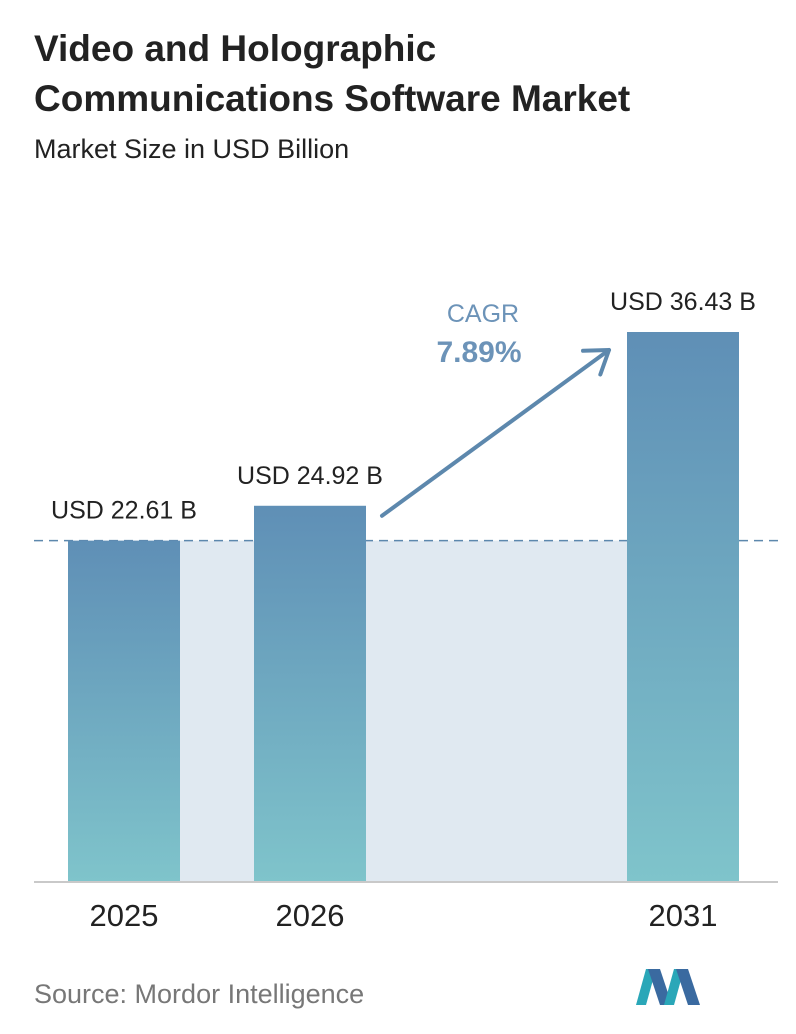 The image size is (796, 1034). I want to click on cagr-label: CAGR, so click(483, 314).